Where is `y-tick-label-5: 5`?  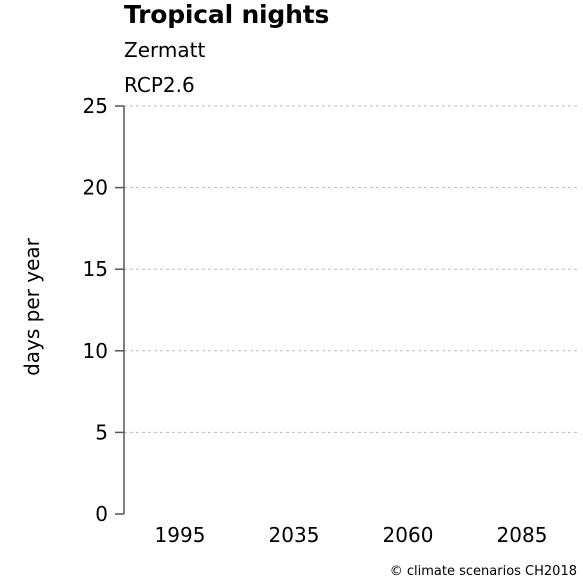
y-tick-label-5: 5 is located at coordinates (101, 432).